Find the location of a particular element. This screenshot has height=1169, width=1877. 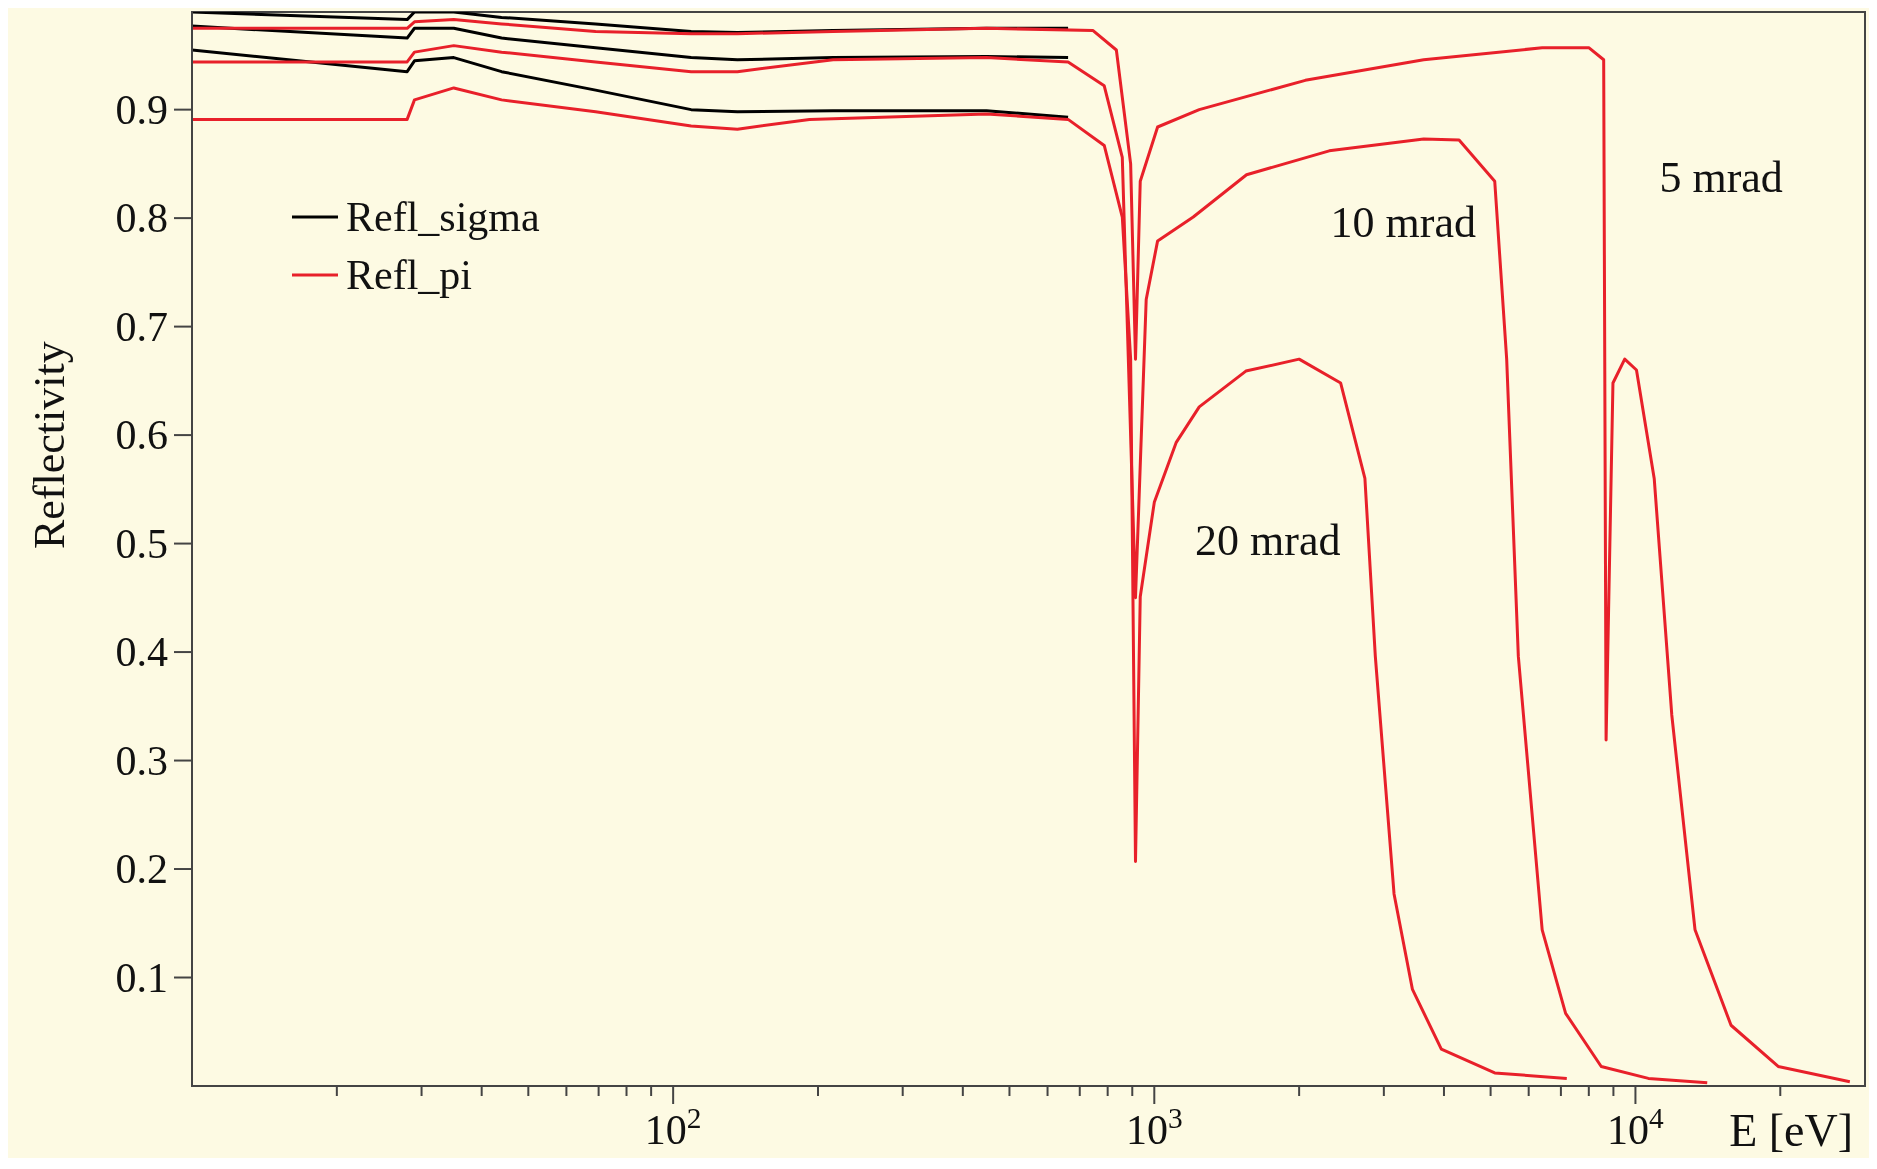

y-tick-label: 0.3 is located at coordinates (141, 760).